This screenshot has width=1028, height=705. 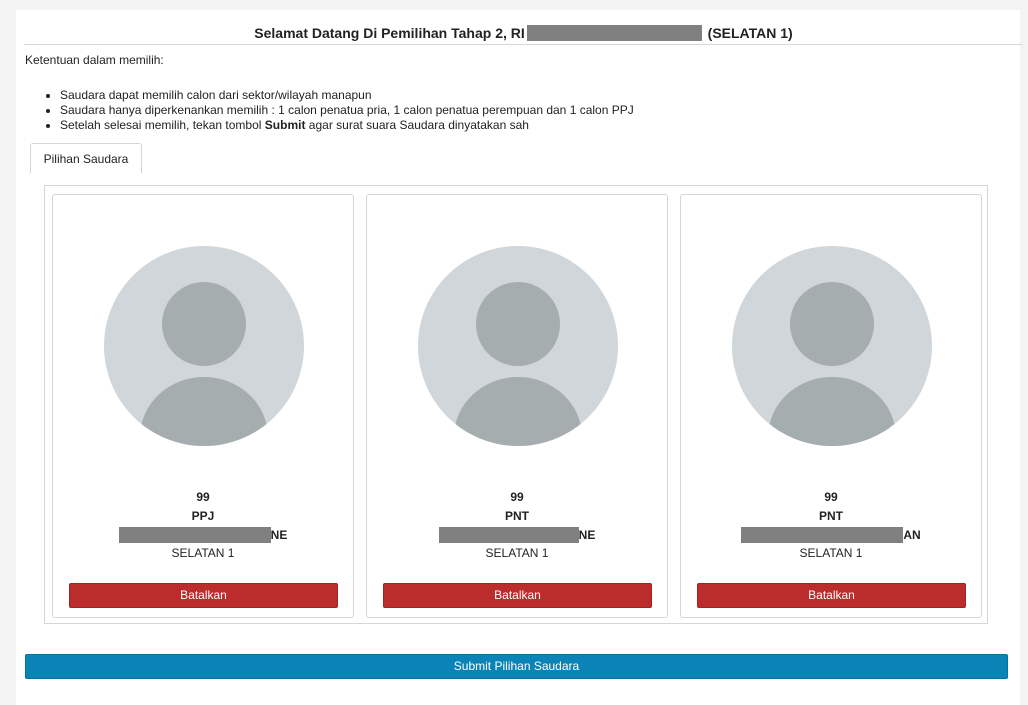 What do you see at coordinates (389, 33) in the screenshot?
I see `title-prefix: Selamat Datang Di Pemilihan Tahap 2, RI` at bounding box center [389, 33].